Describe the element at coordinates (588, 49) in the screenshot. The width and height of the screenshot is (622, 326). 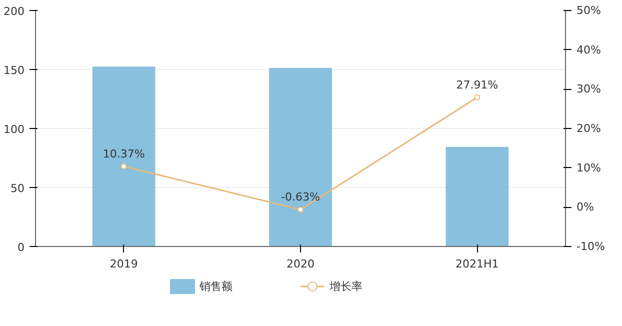
I see `y2-tick-label: 40%` at that location.